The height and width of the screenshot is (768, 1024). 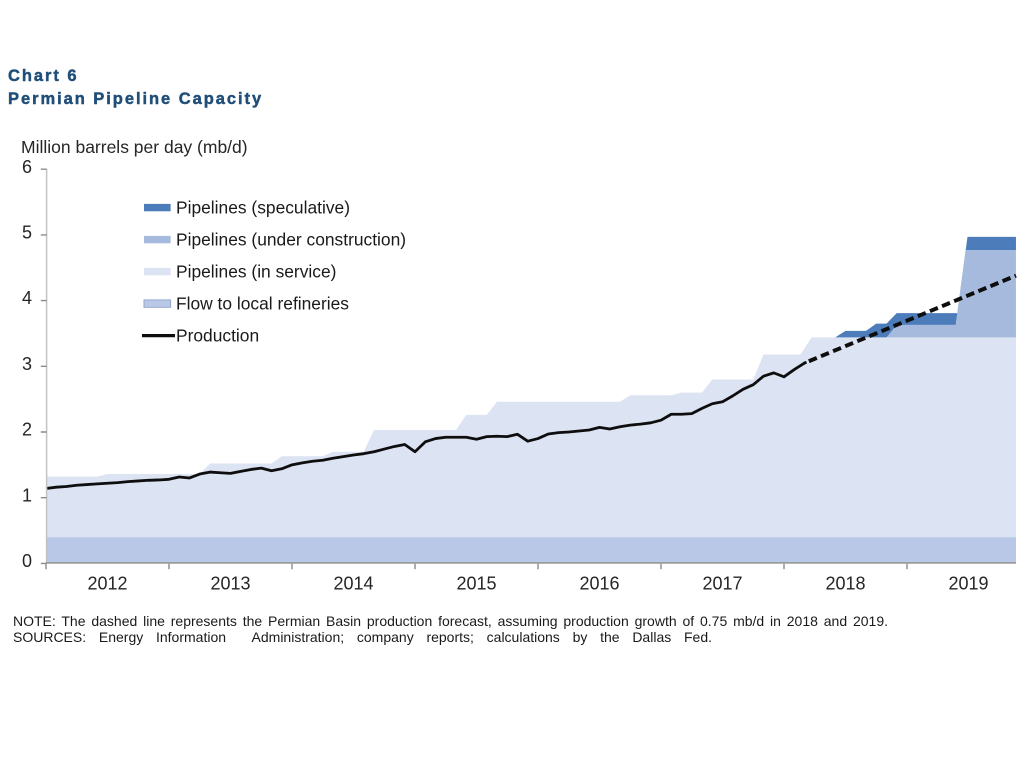 I want to click on svg-text: 5, so click(x=27, y=233).